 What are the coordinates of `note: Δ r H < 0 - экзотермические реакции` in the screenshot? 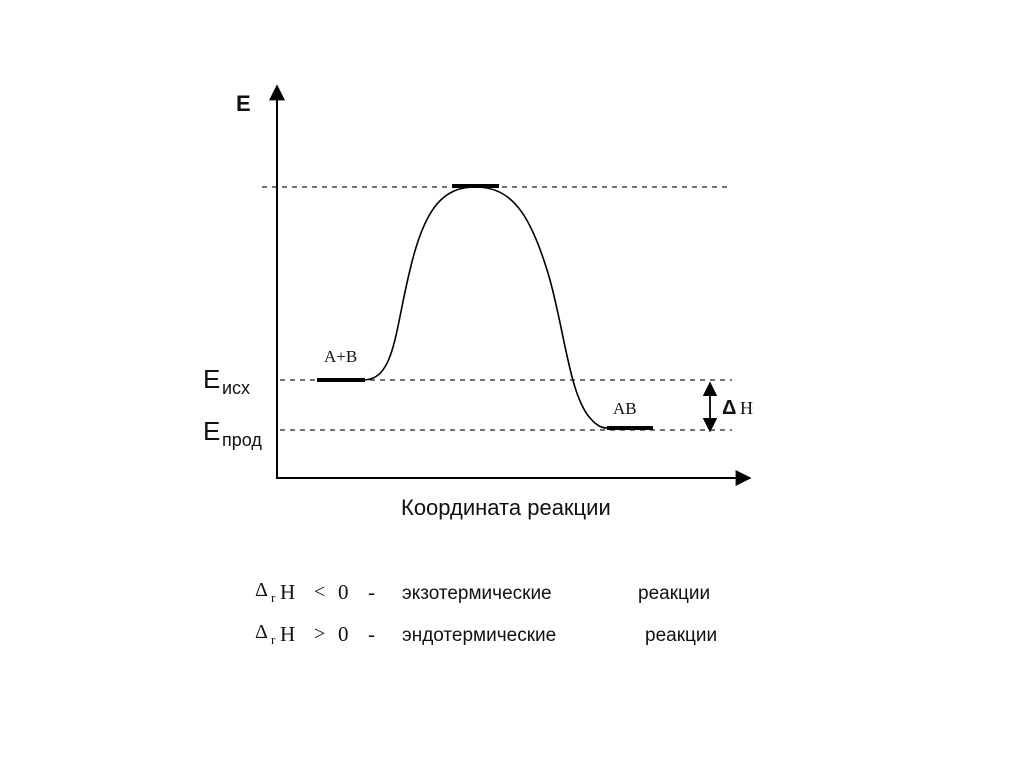 It's located at (482, 592).